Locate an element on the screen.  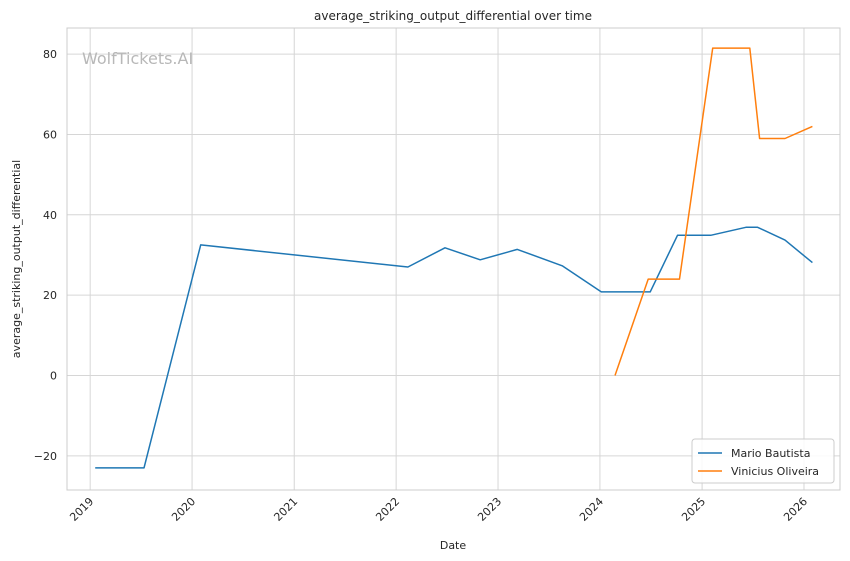
y-tick-label: 80 is located at coordinates (50, 54).